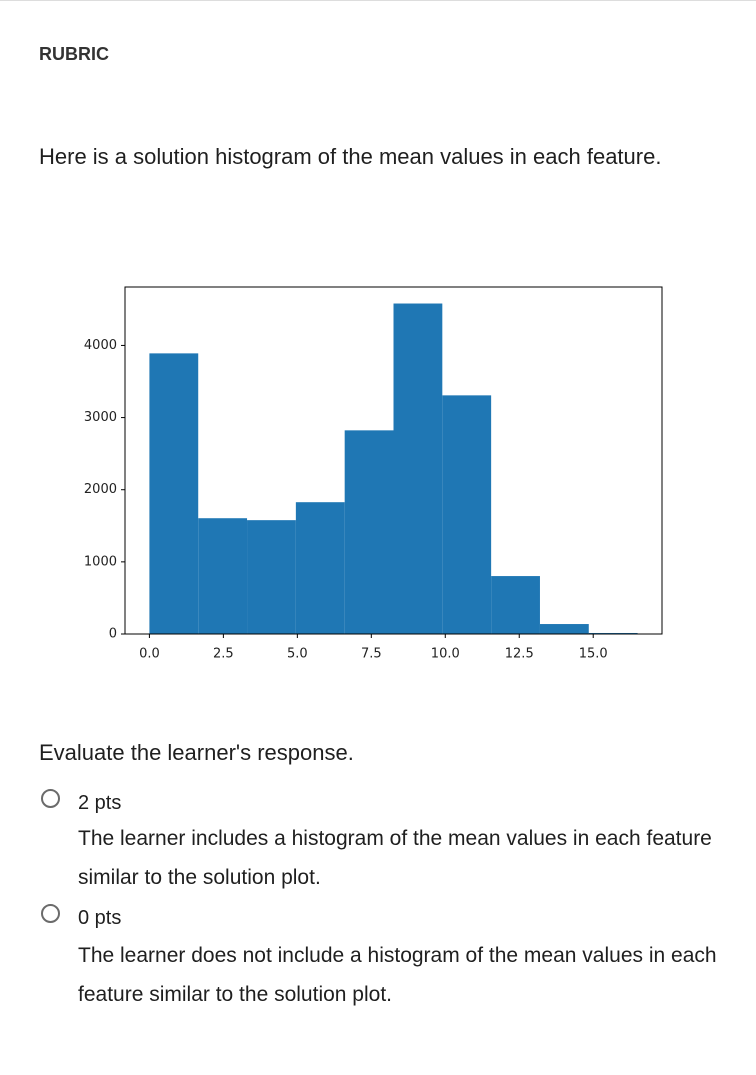 The image size is (756, 1075). I want to click on y-tick-label: 2000, so click(100, 489).